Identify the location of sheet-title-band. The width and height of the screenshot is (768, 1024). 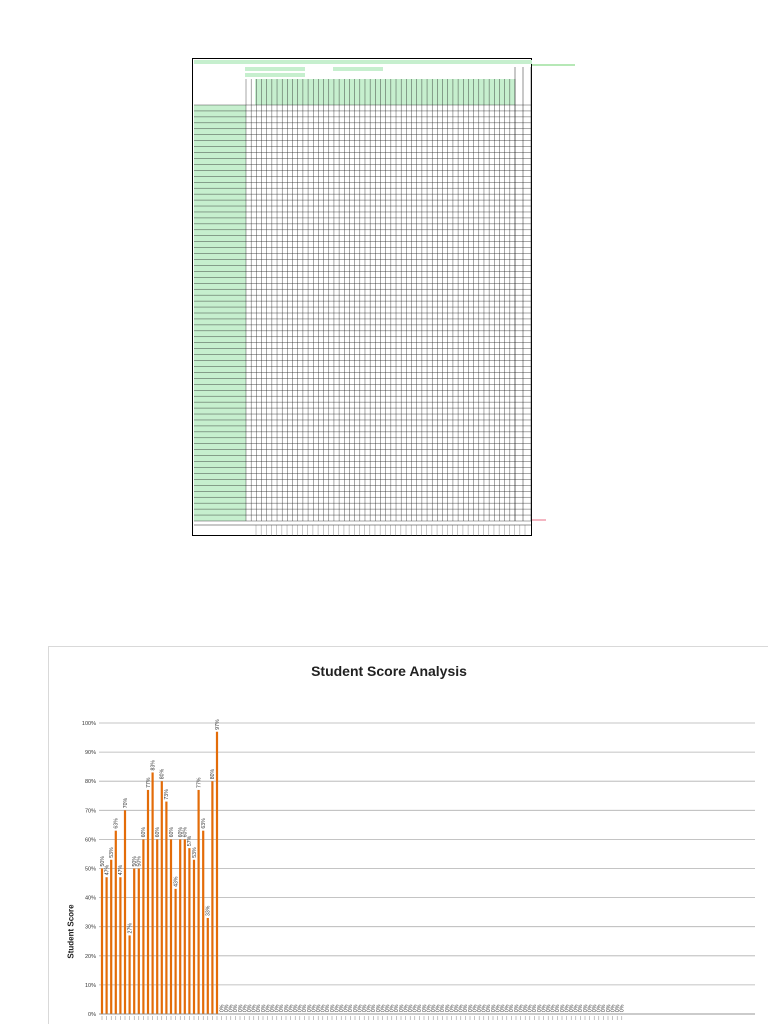
(363, 62).